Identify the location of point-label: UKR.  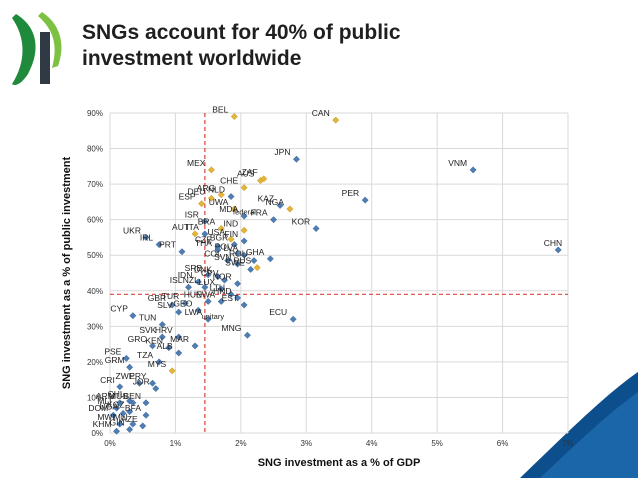
(132, 230).